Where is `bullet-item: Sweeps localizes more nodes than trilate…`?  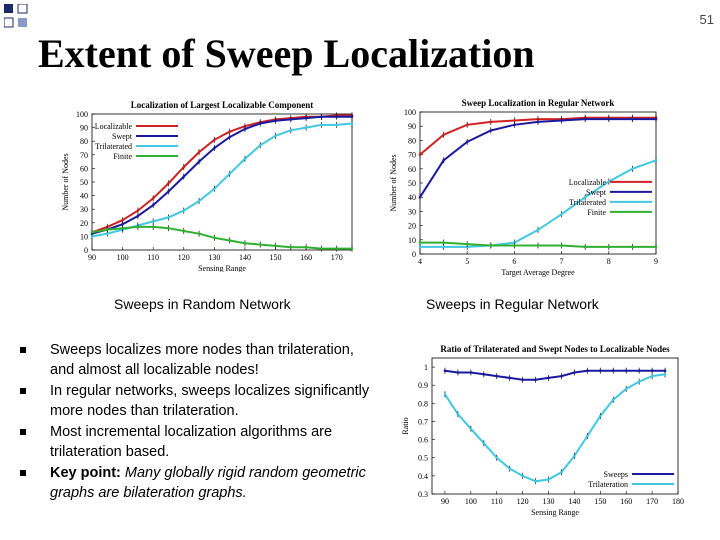 bullet-item: Sweeps localizes more nodes than trilate… is located at coordinates (198, 360).